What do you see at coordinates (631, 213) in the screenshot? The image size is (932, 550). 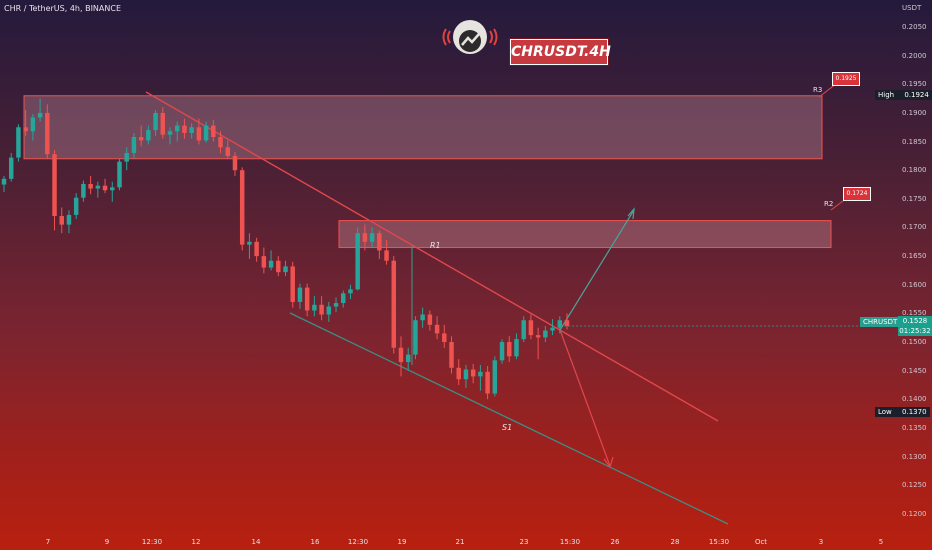 I see `bullish-arrow-head` at bounding box center [631, 213].